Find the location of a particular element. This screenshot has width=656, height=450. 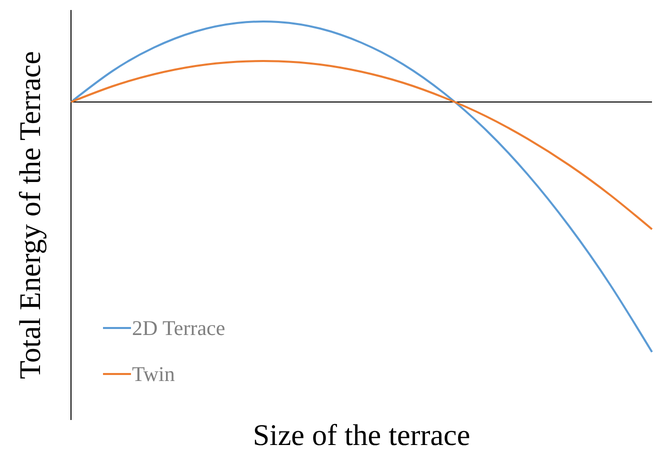

y-axis-title: Total Energy of the Terrace is located at coordinates (30, 215).